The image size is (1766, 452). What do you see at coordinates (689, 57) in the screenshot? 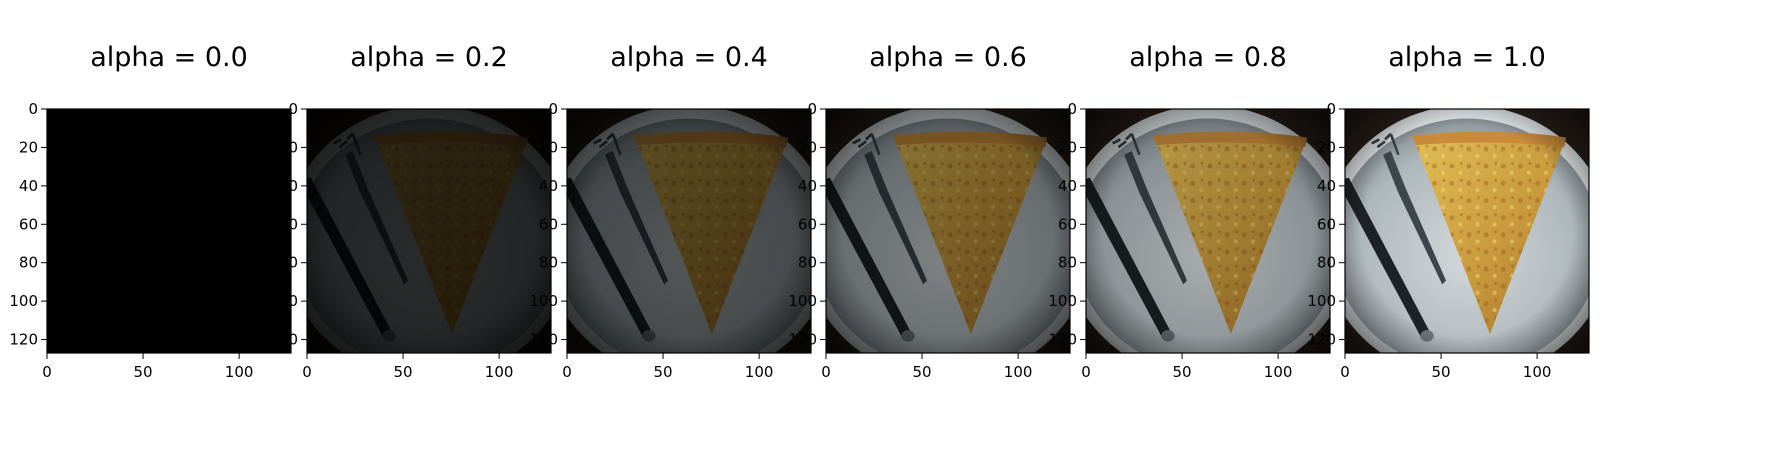
I see `panel-title: alpha = 0.4` at bounding box center [689, 57].